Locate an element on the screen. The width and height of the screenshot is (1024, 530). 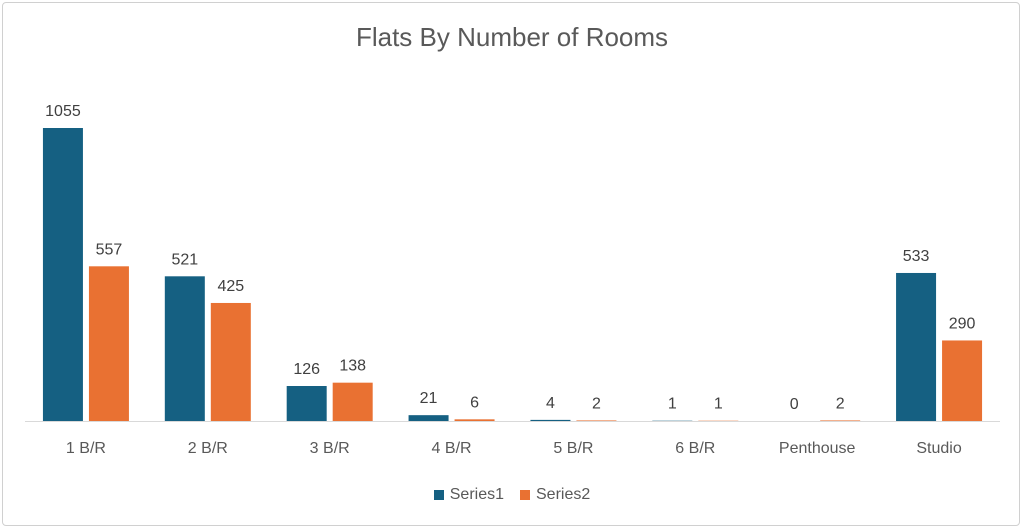
legend: Series1 Series2 is located at coordinates (512, 495).